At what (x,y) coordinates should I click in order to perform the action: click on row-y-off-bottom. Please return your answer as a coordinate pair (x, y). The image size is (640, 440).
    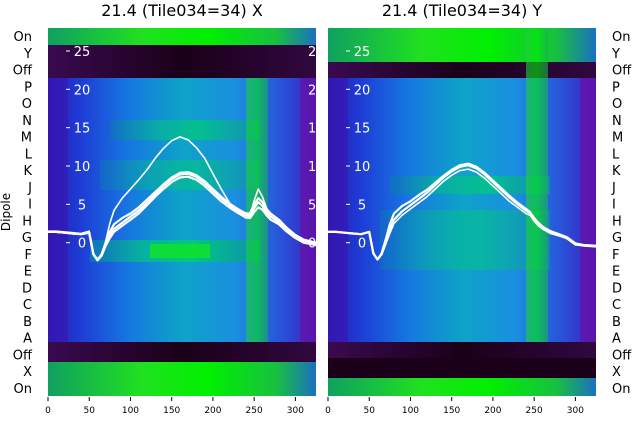
    Looking at the image, I should click on (462, 350).